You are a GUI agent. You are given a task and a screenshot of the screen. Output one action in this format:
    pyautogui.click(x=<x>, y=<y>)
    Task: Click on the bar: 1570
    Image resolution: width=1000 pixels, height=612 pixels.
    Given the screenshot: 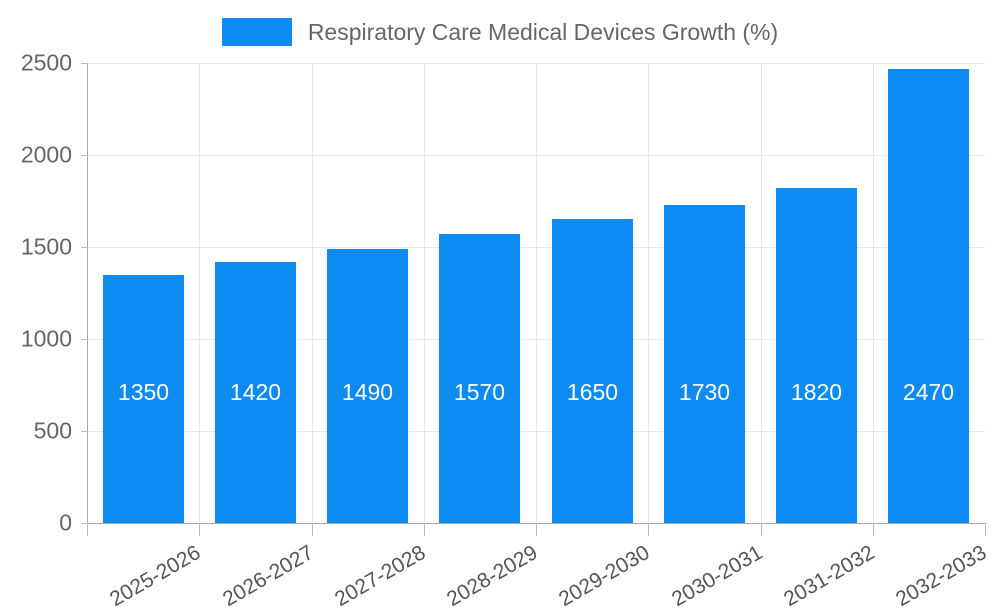 What is the action you would take?
    pyautogui.click(x=479, y=378)
    